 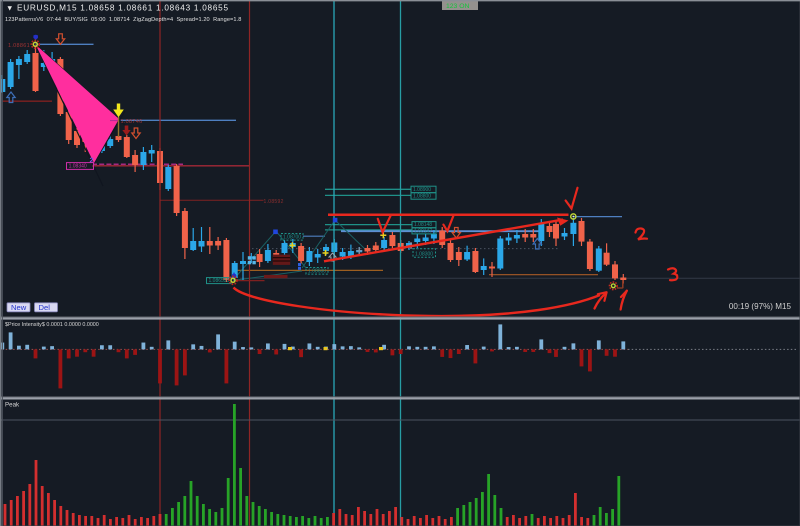 I want to click on svg-text: 1.08600, so click(x=317, y=272).